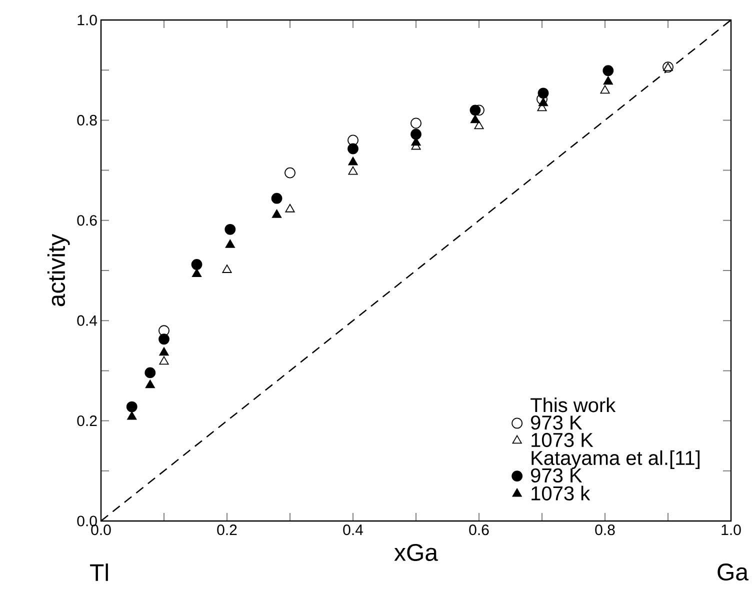 This screenshot has width=752, height=605. What do you see at coordinates (87, 20) in the screenshot?
I see `y-tick-label: 1.0` at bounding box center [87, 20].